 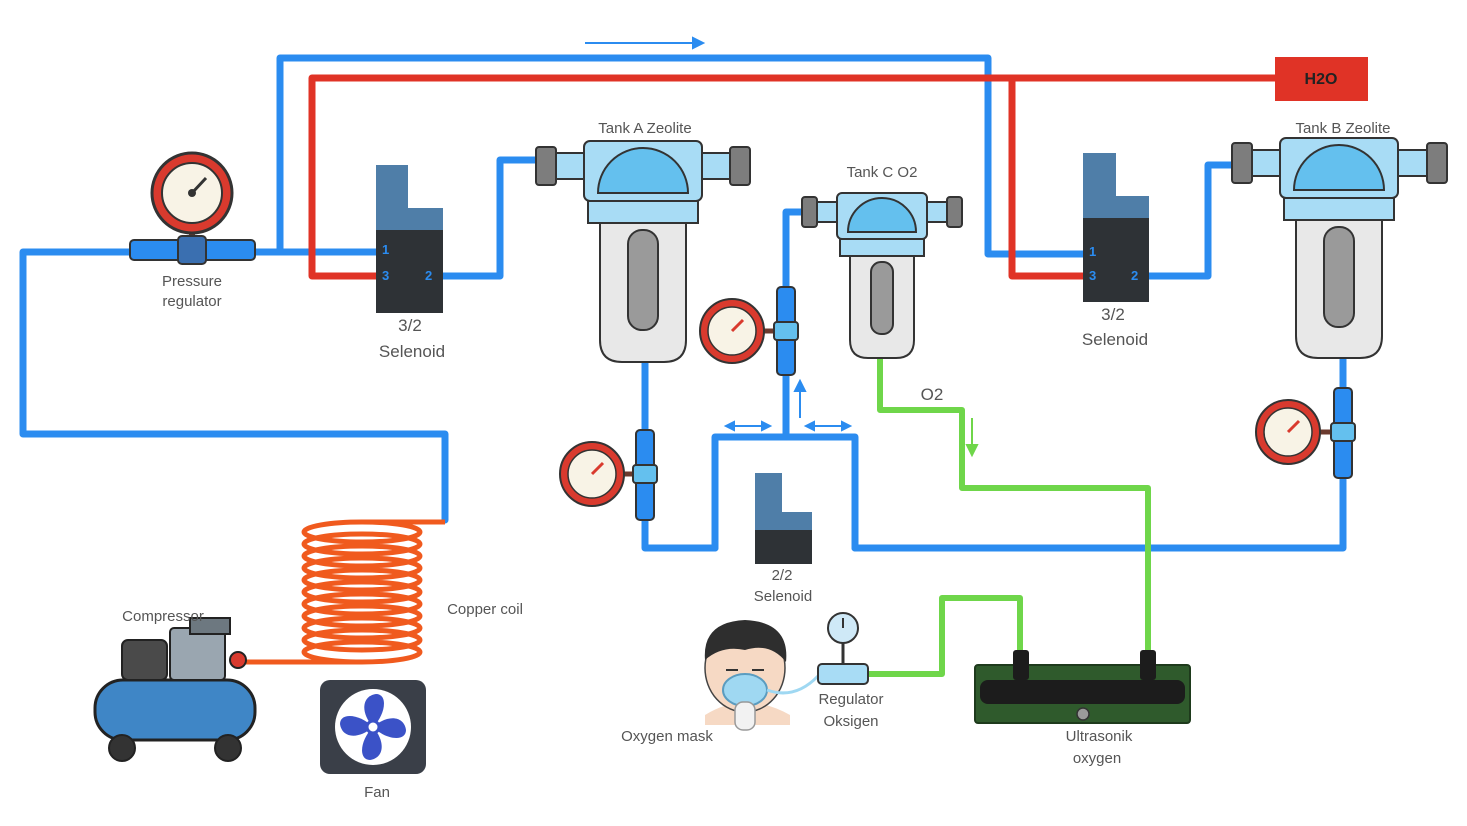 What do you see at coordinates (828, 212) in the screenshot?
I see `tank-c-pipe-left` at bounding box center [828, 212].